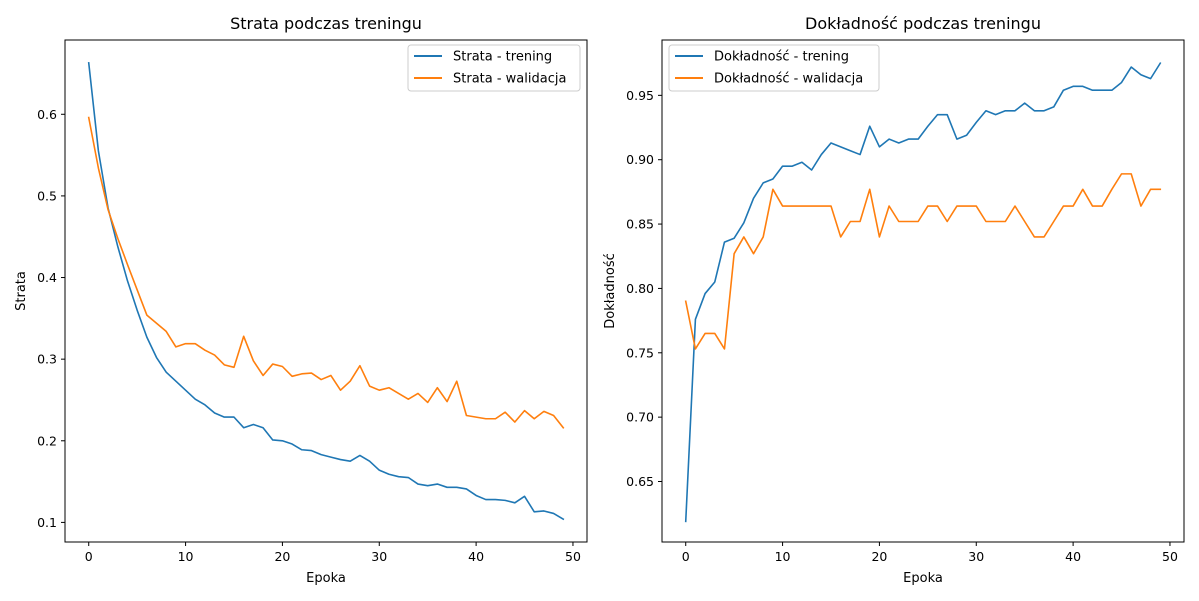 Image resolution: width=1199 pixels, height=601 pixels. I want to click on loss-y-tick-label: 0.3, so click(47, 359).